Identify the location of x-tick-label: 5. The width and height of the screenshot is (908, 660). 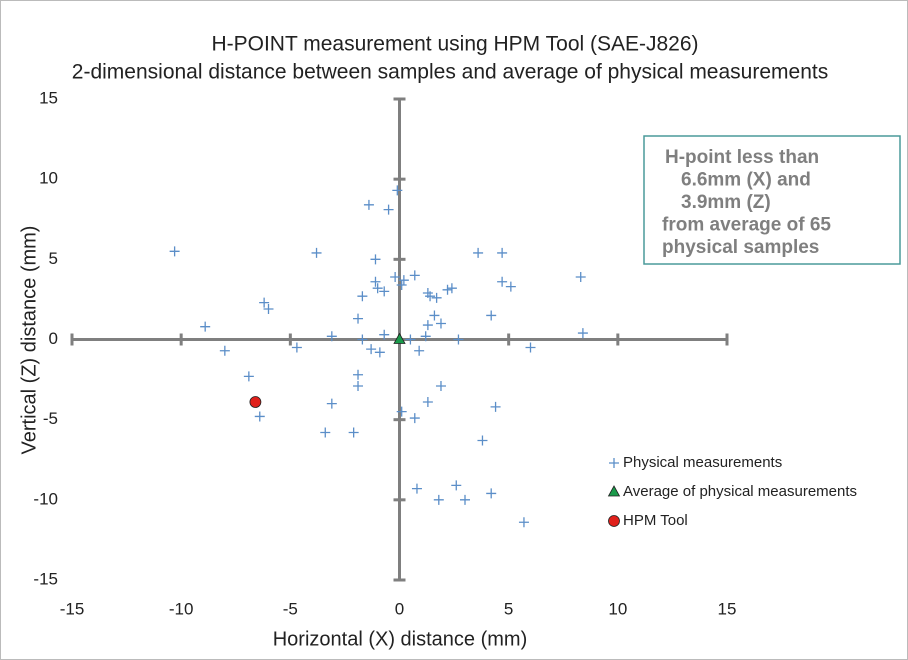
(508, 608).